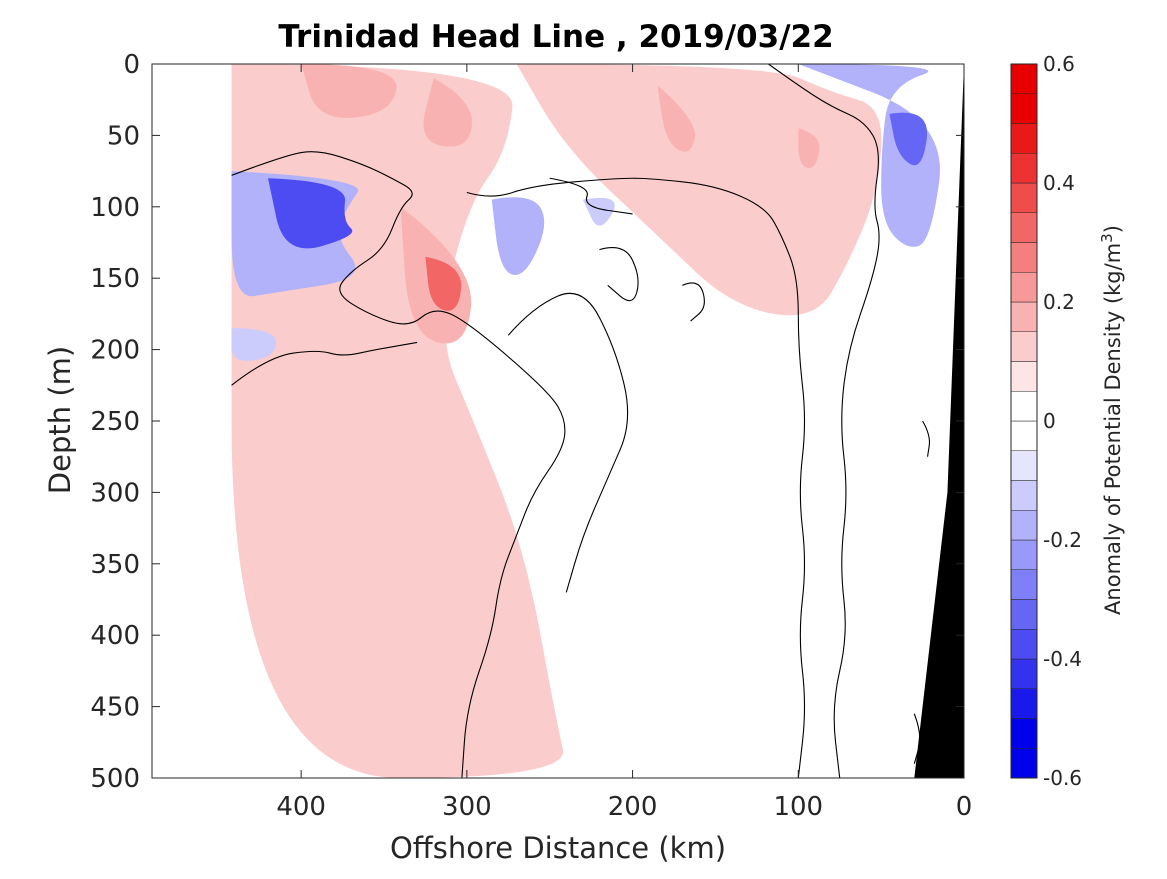 Image resolution: width=1167 pixels, height=879 pixels. I want to click on y-tick-label: 300, so click(115, 493).